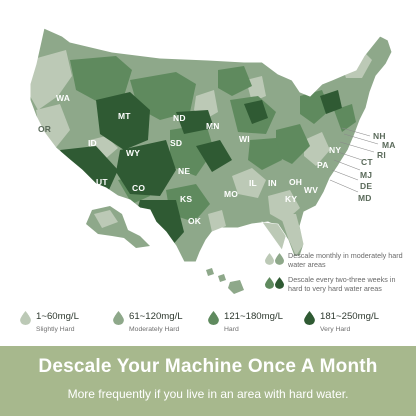  I want to click on state-label-ok: OK, so click(195, 221).